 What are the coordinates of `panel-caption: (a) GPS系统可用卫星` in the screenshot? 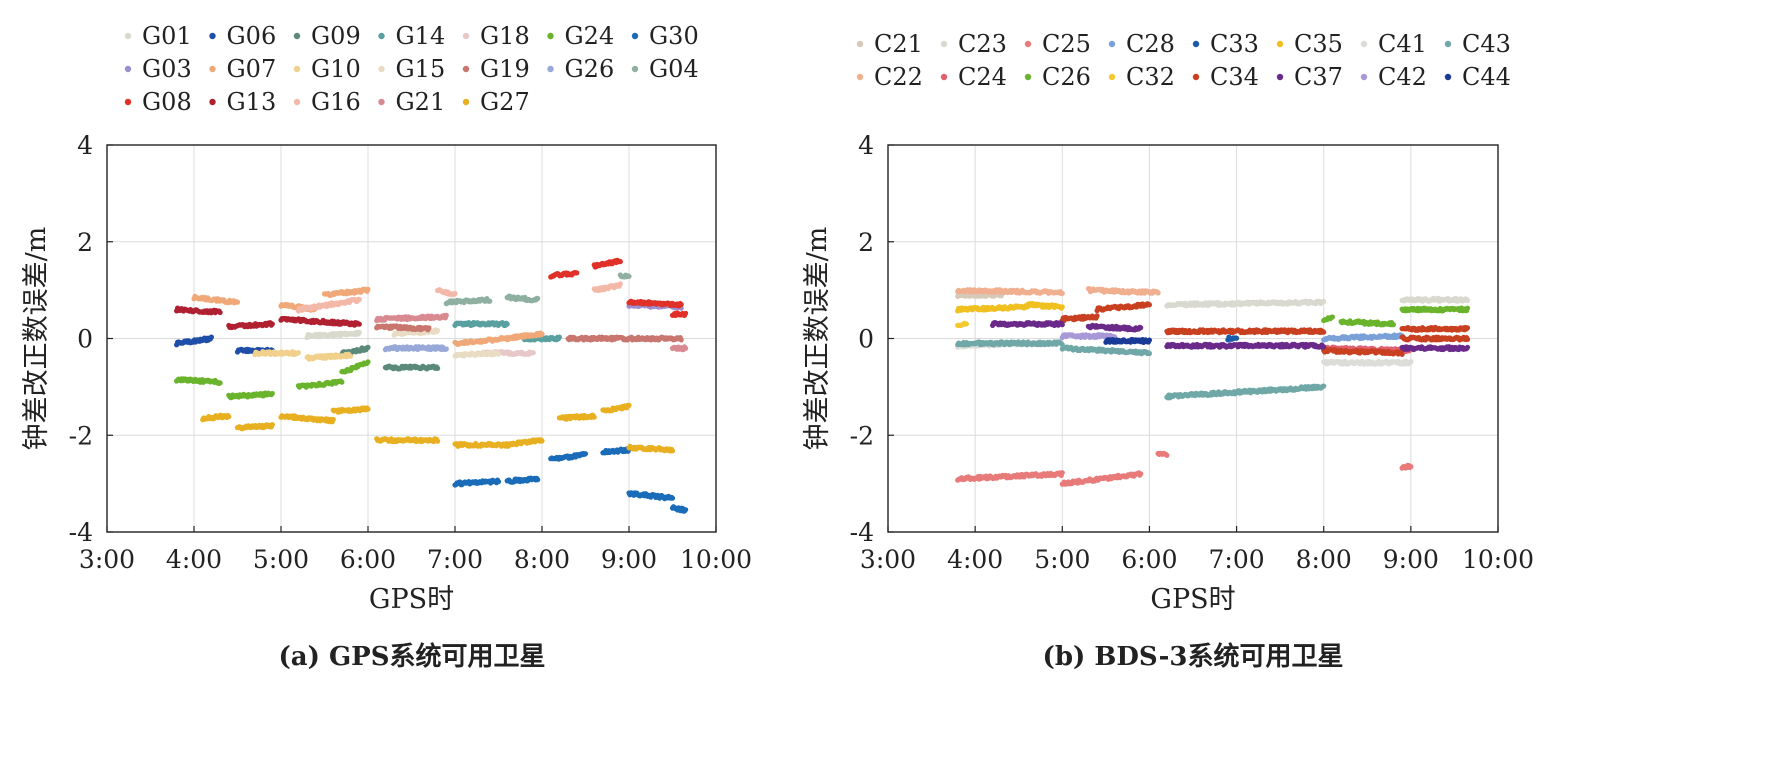 It's located at (411, 656).